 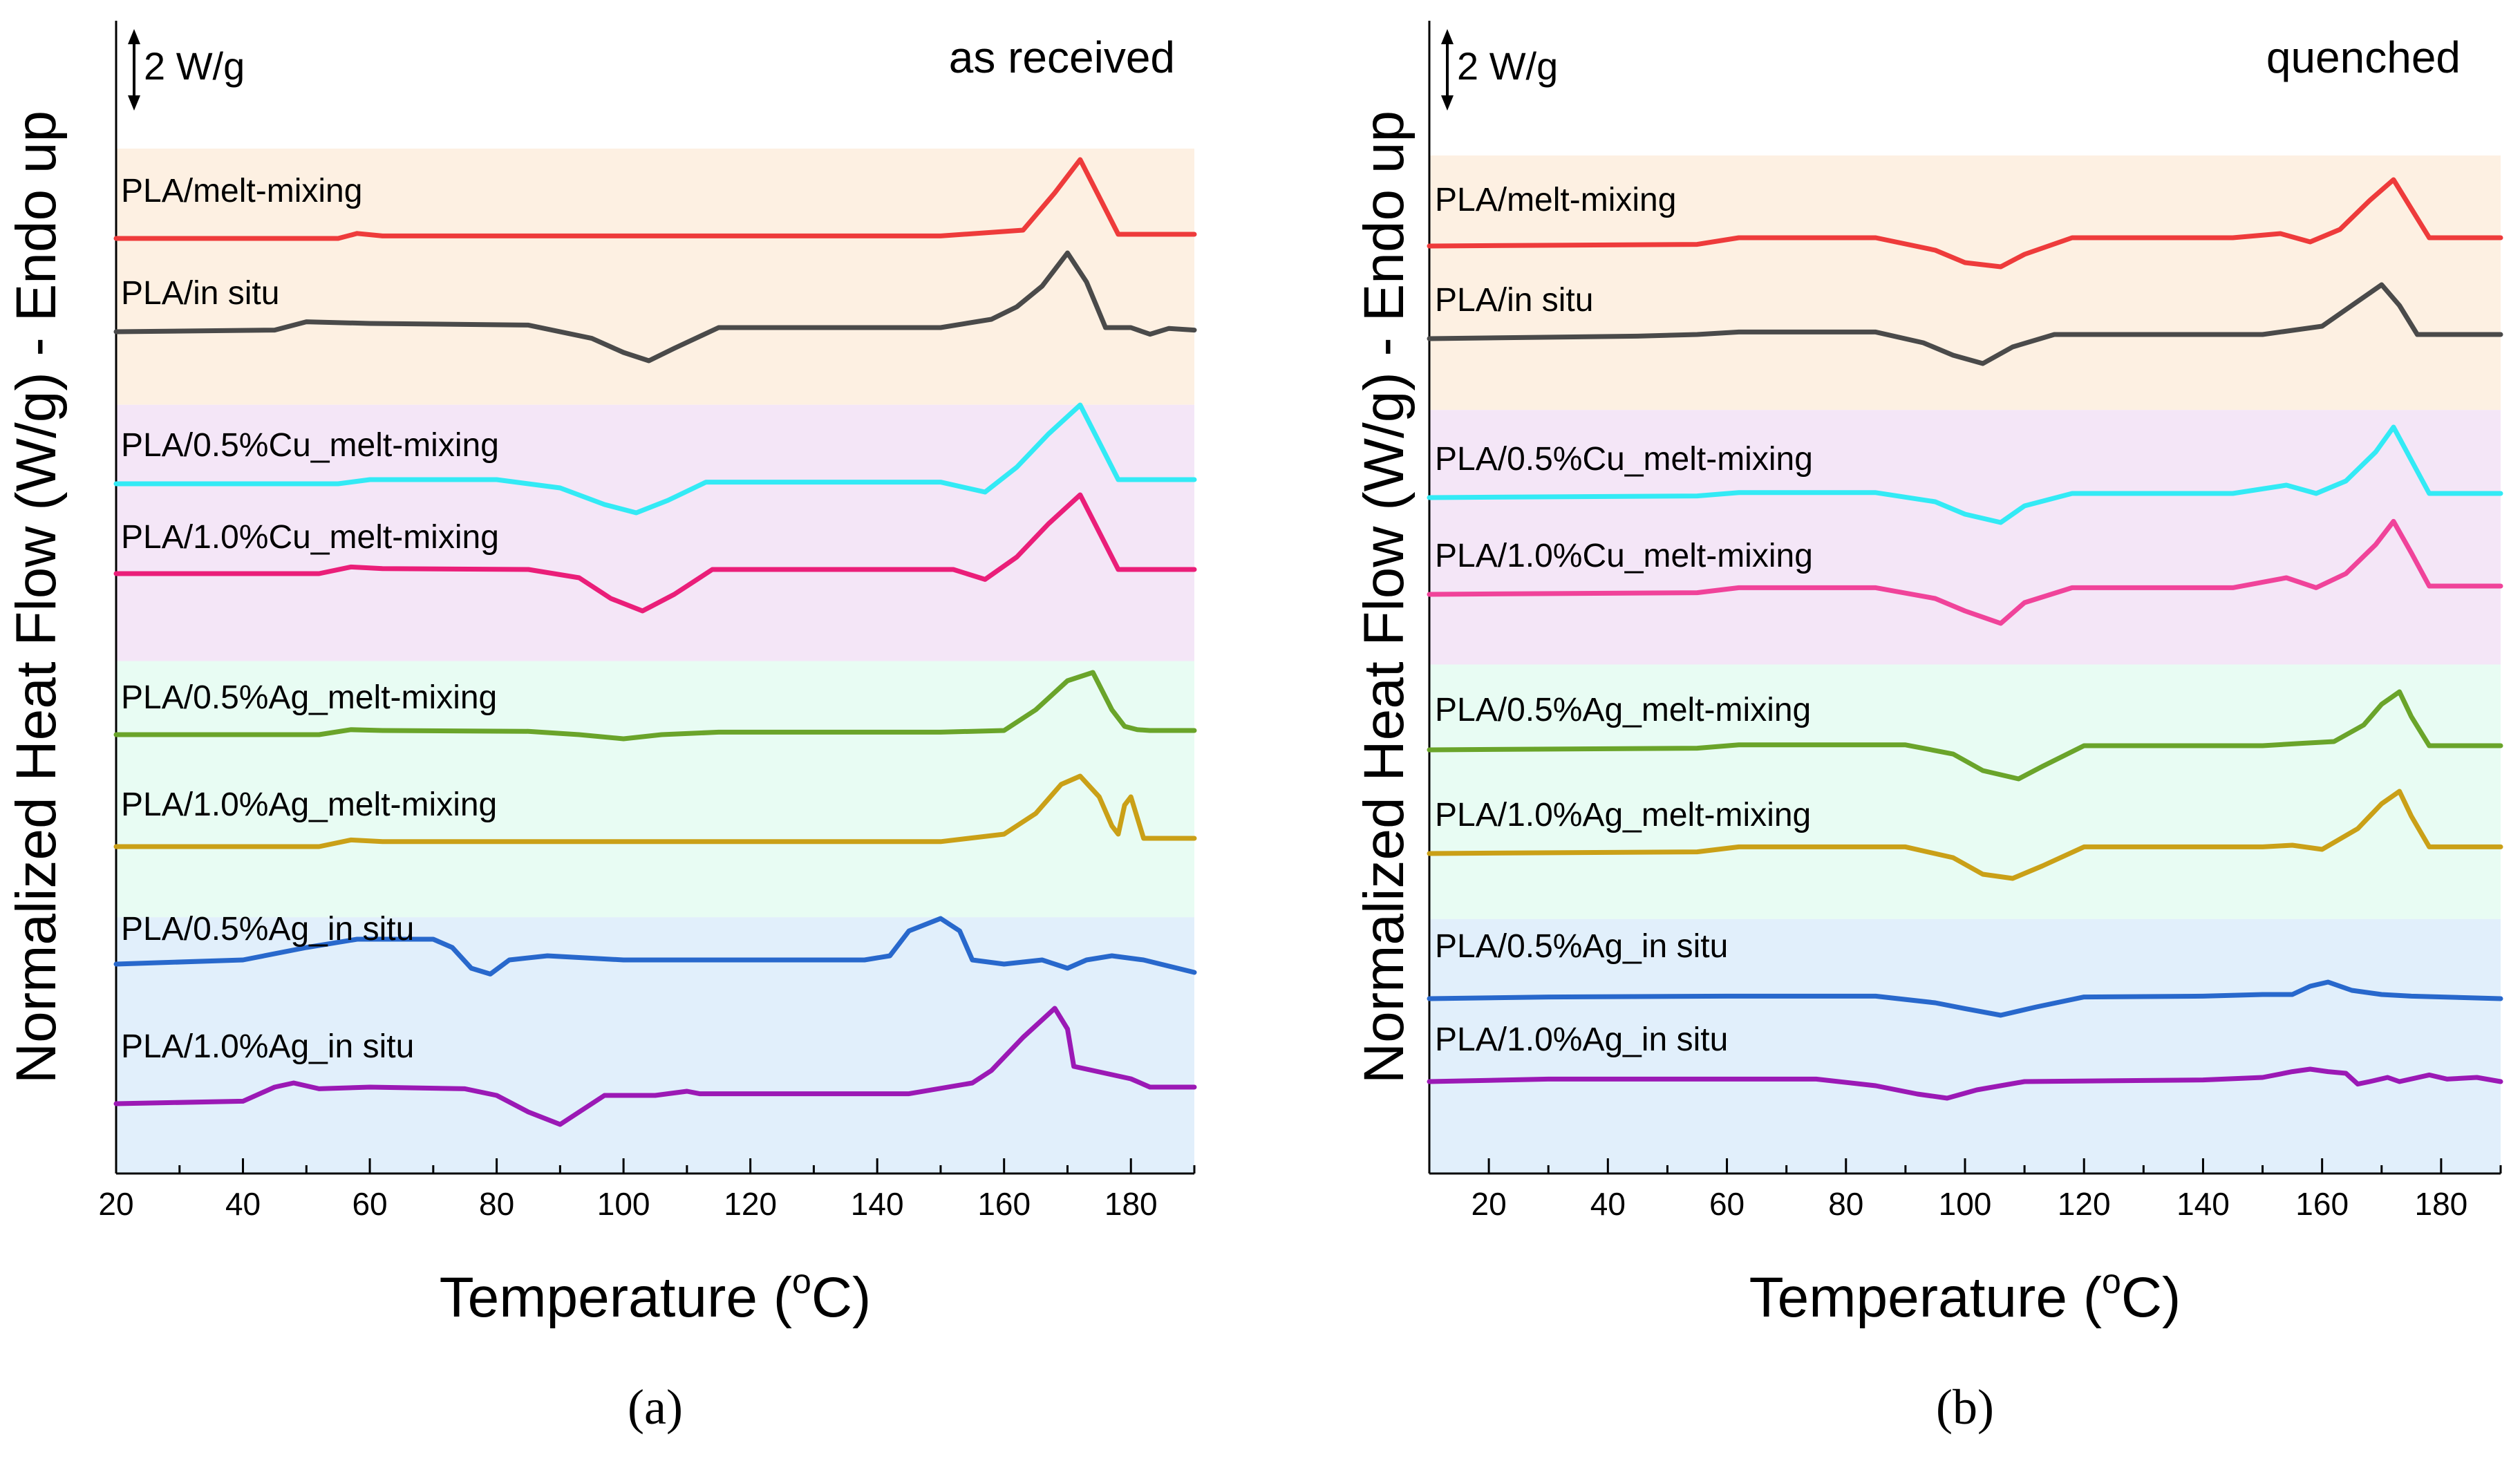 I want to click on panel-caption: (a), so click(x=655, y=1407).